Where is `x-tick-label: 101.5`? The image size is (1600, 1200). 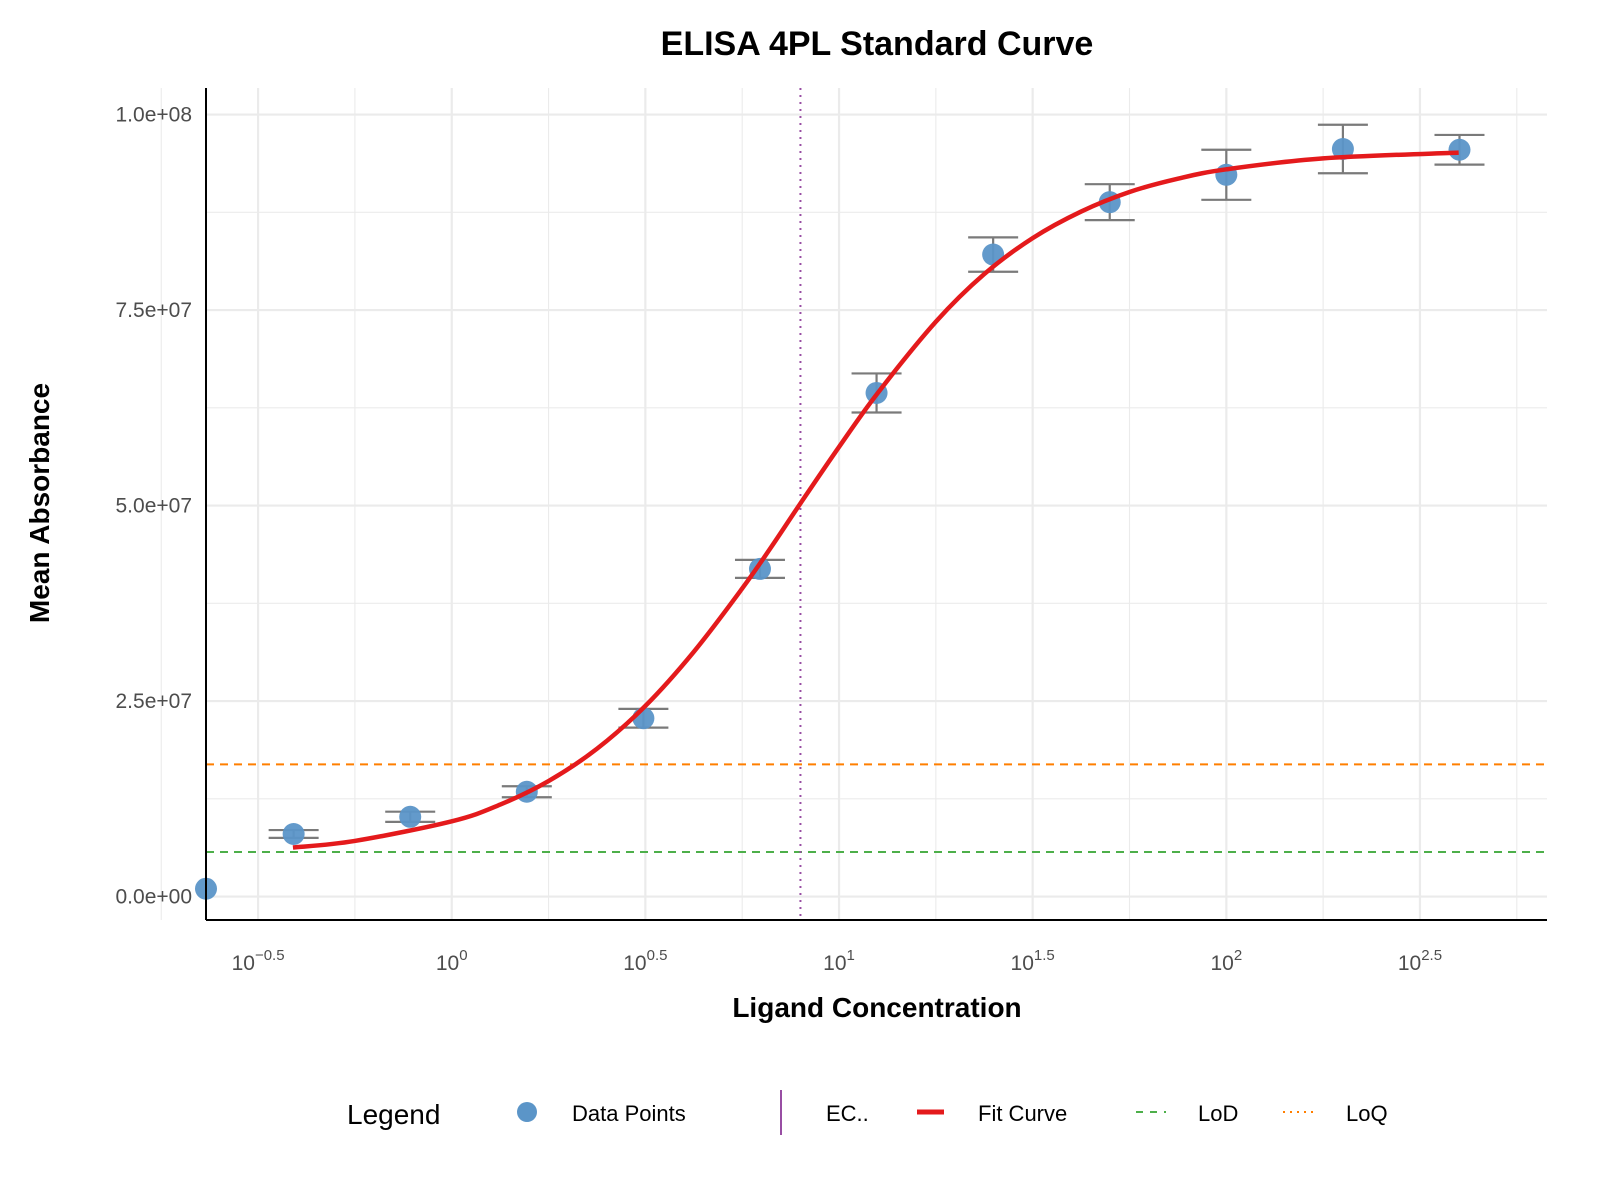 x-tick-label: 101.5 is located at coordinates (1033, 961).